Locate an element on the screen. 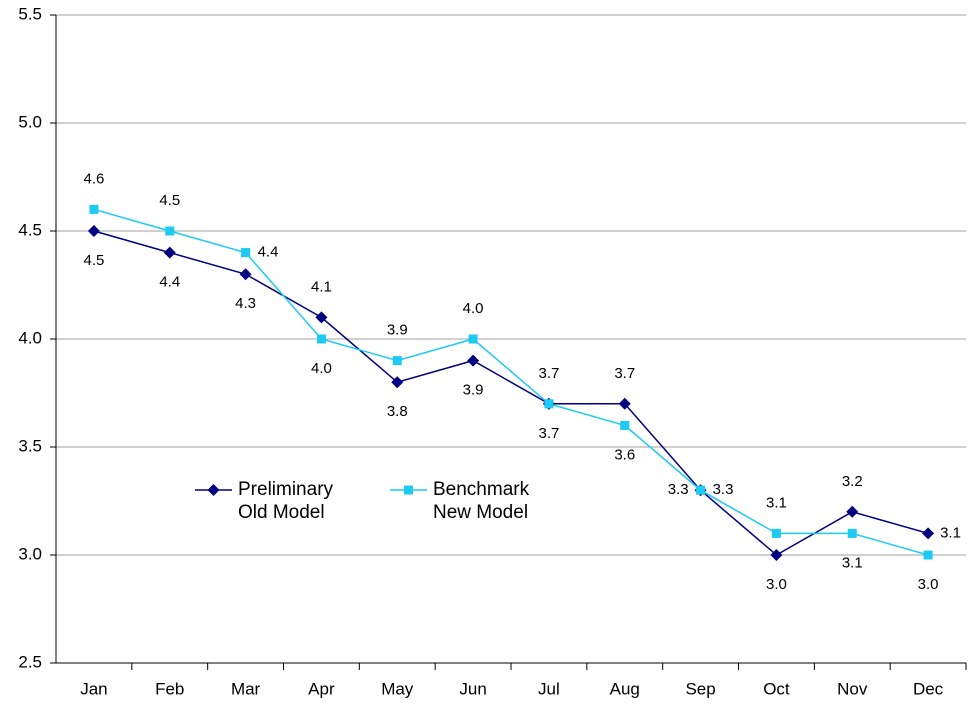 This screenshot has width=971, height=704. y-tick-label: 4.5 is located at coordinates (30, 229).